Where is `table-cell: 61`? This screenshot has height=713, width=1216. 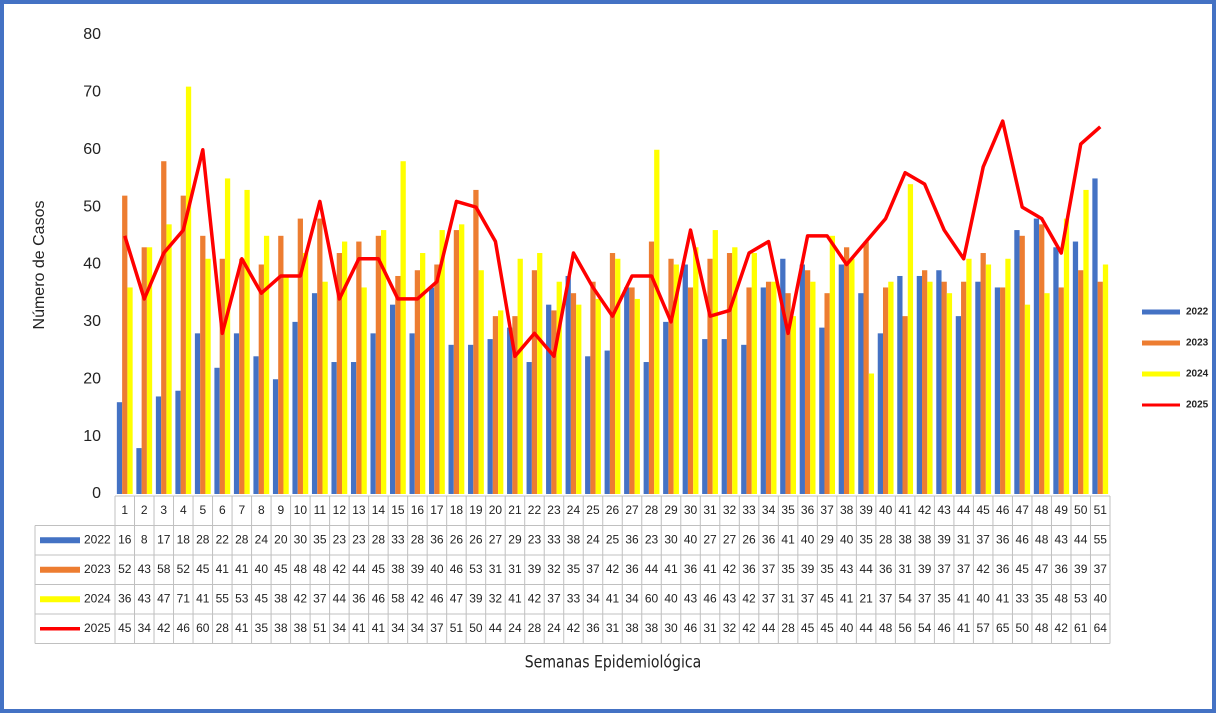
table-cell: 61 is located at coordinates (1081, 628).